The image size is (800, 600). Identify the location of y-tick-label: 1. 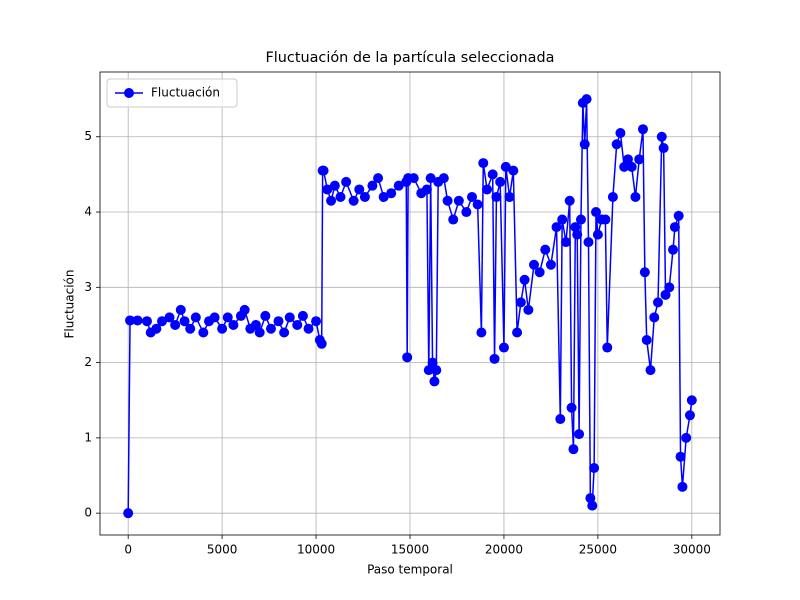
(88, 437).